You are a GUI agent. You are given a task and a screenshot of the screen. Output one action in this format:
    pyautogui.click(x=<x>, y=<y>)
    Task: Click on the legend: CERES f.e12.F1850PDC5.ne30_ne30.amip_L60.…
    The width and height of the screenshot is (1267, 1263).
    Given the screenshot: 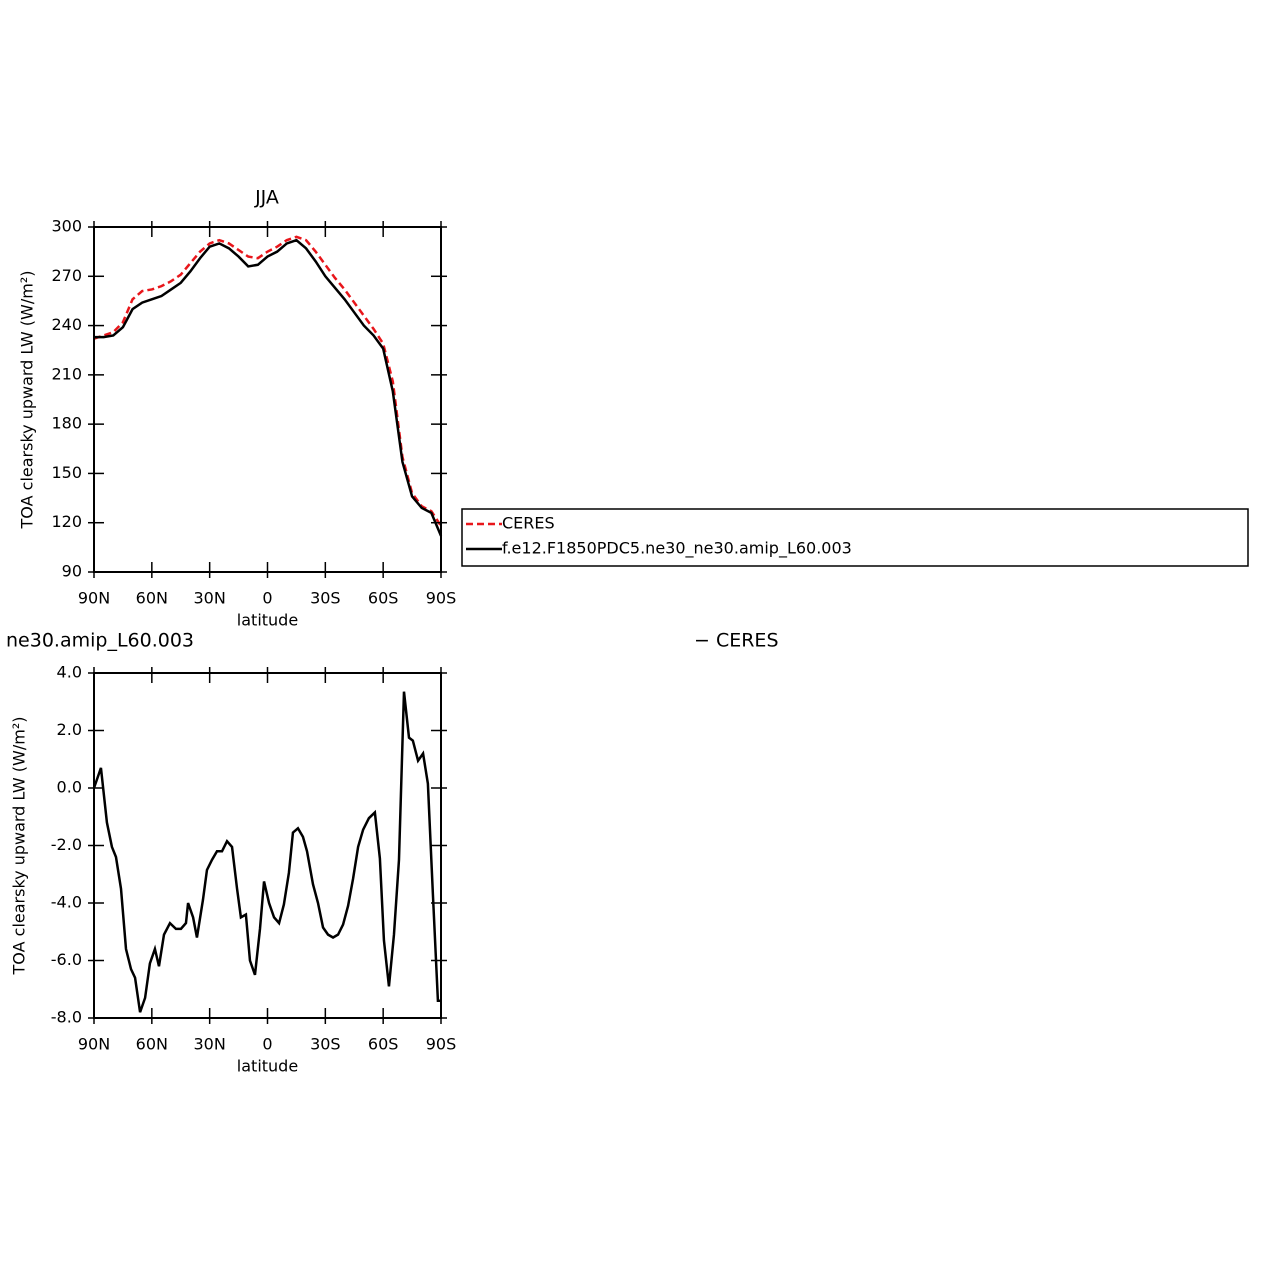 What is the action you would take?
    pyautogui.click(x=855, y=537)
    